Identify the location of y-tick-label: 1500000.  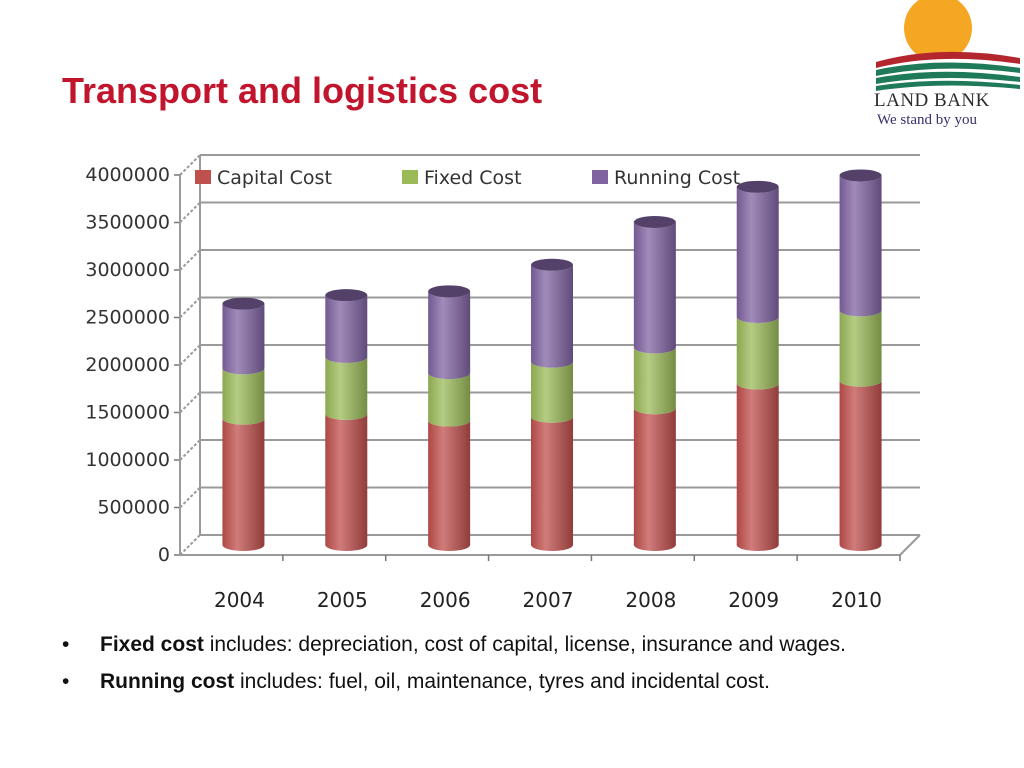
(127, 413).